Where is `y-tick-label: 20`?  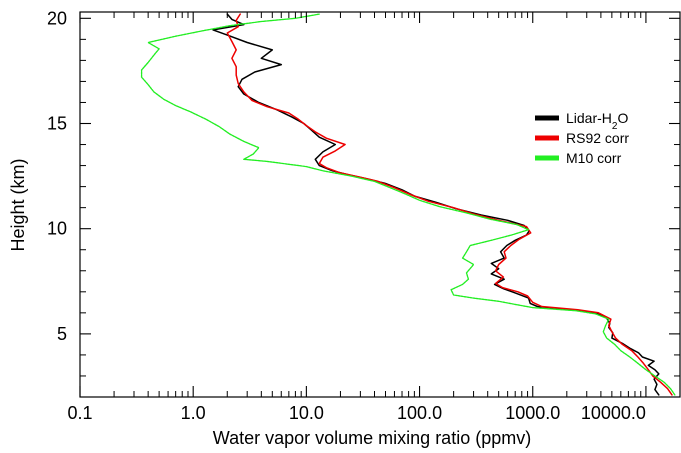
y-tick-label: 20 is located at coordinates (57, 18).